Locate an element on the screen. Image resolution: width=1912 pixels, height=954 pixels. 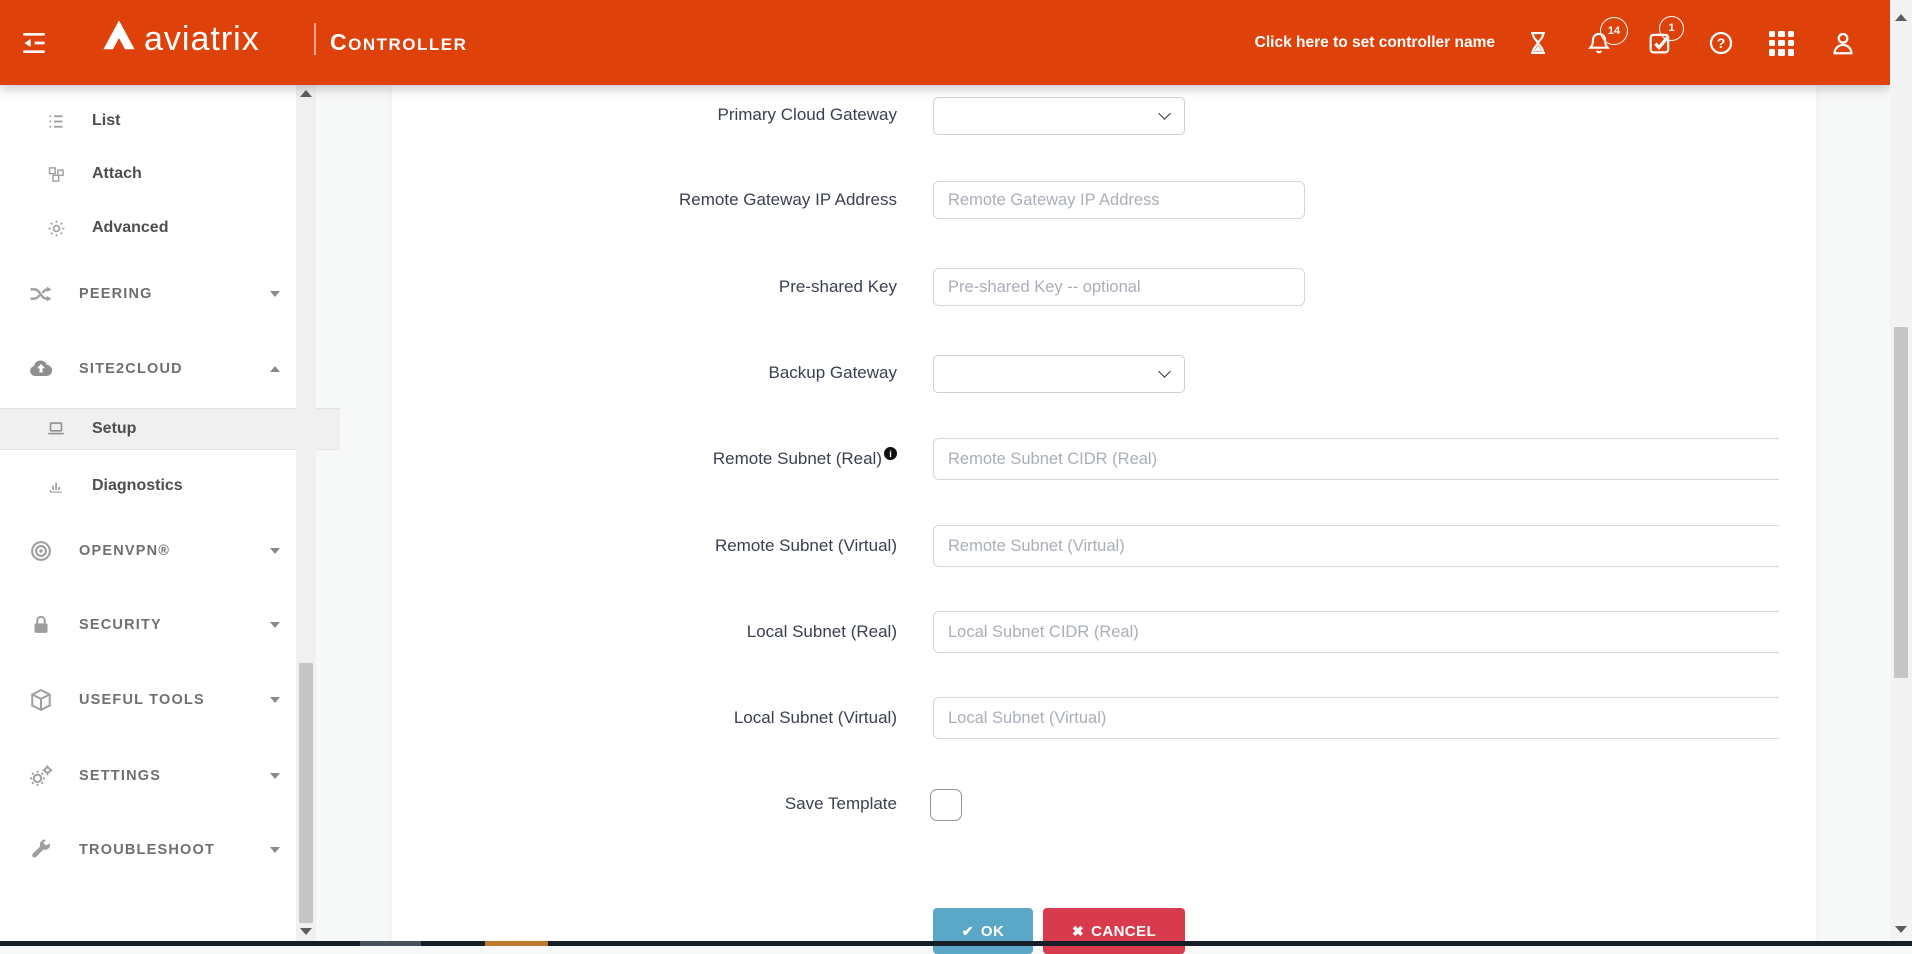
lock-icon is located at coordinates (41, 625).